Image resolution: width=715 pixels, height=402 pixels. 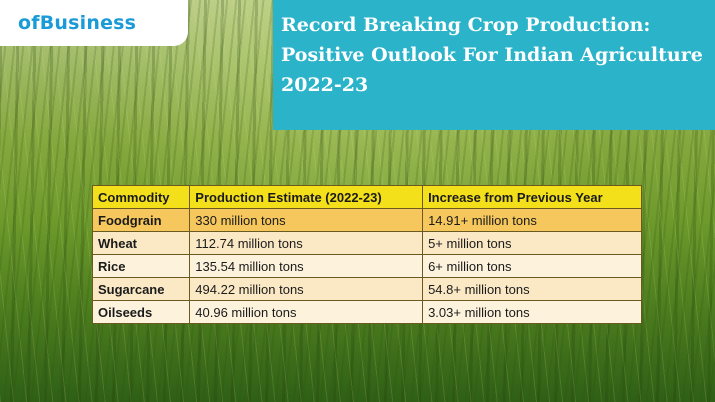 I want to click on commodity-cell: Rice, so click(x=141, y=266).